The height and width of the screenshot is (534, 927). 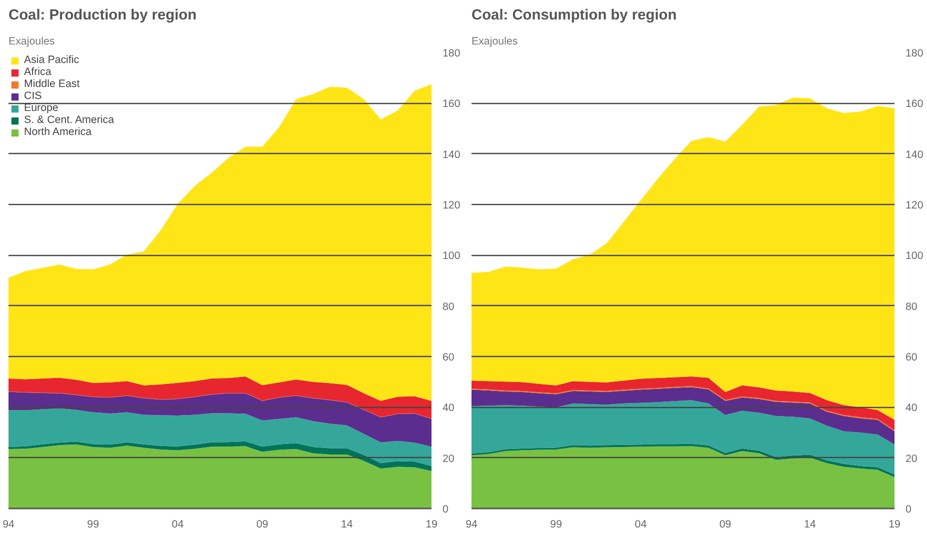 I want to click on legend-label: Middle East, so click(x=52, y=84).